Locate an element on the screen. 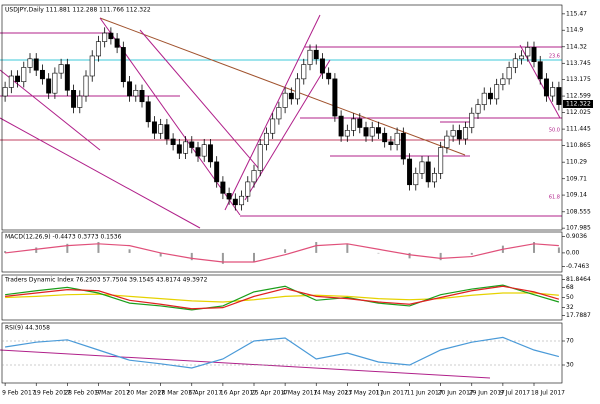 The image size is (600, 404). x-tick-label: 29 Jun 2017 is located at coordinates (487, 393).